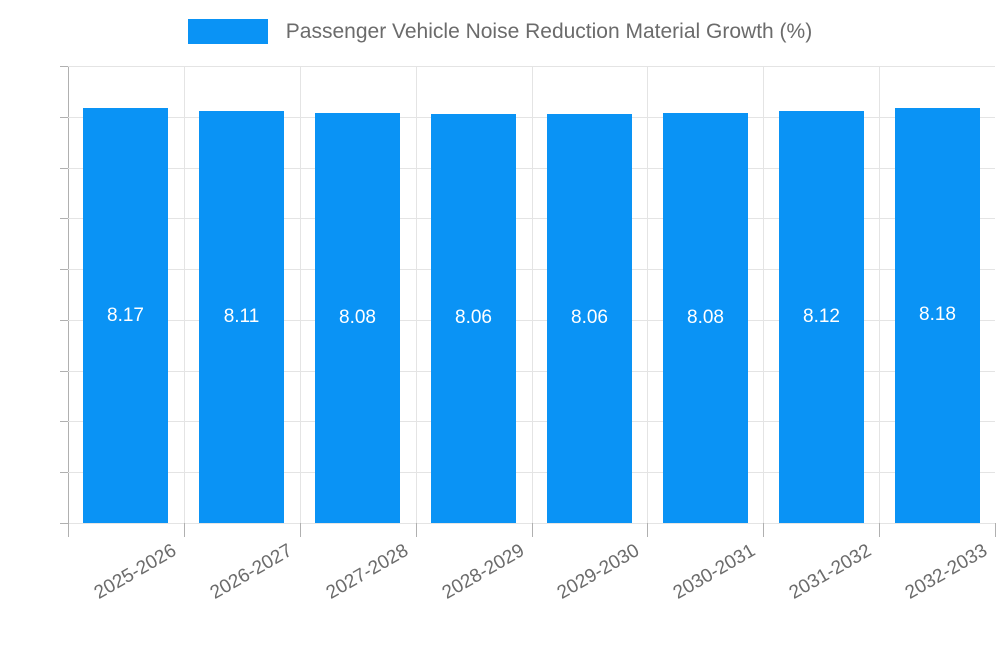 This screenshot has width=1000, height=658. I want to click on bar: 8.12, so click(821, 316).